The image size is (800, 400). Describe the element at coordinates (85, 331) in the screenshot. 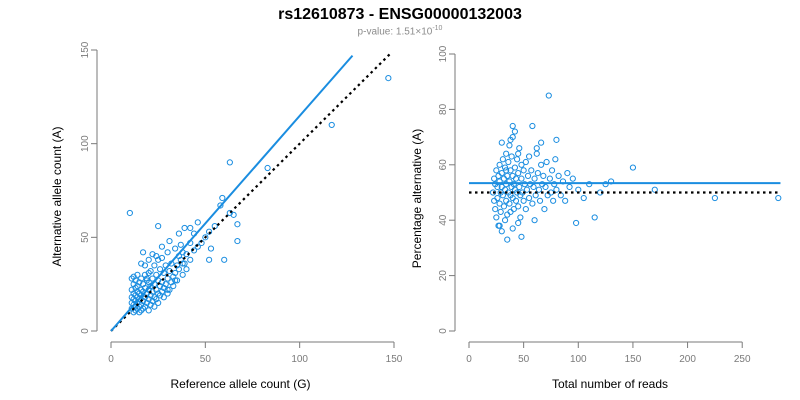

I see `left-y-tick-label: 0` at that location.